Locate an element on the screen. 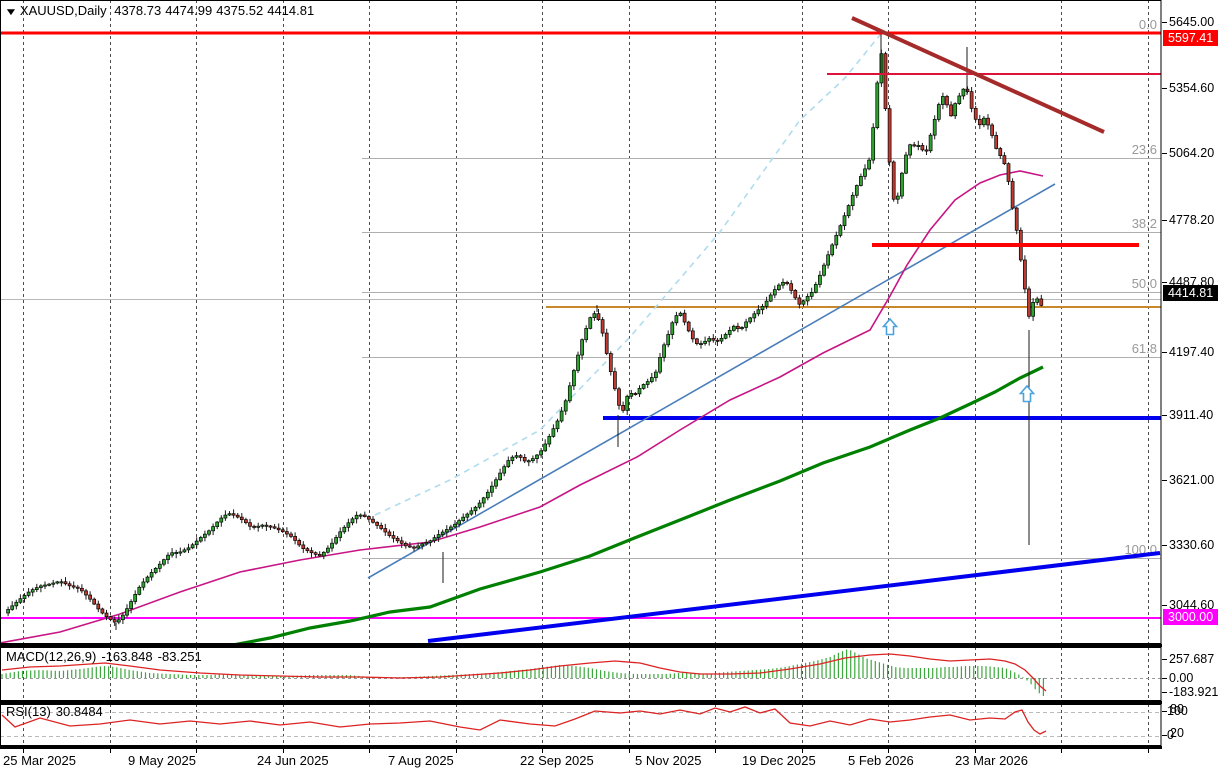  rsi-name-label: RSI(13) is located at coordinates (28, 711).